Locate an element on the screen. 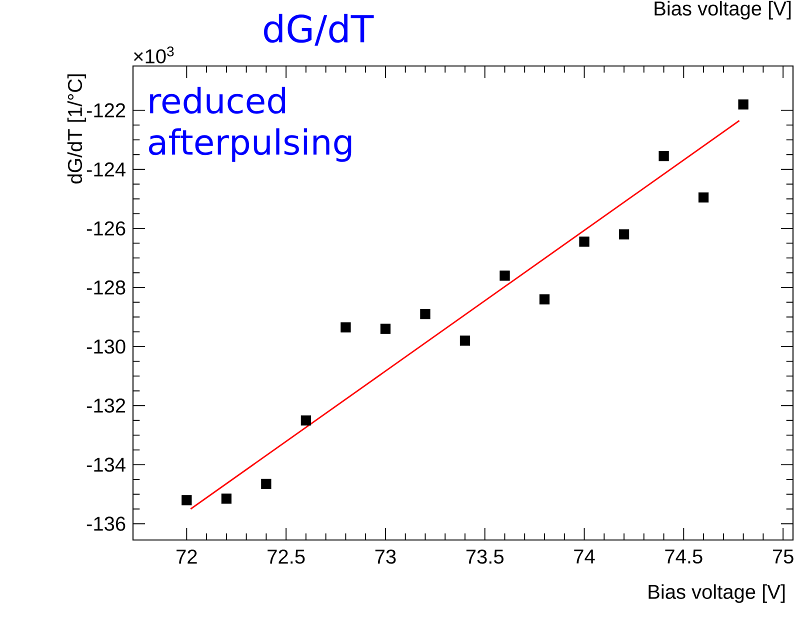  x-tick-label: 73.5 is located at coordinates (485, 557).